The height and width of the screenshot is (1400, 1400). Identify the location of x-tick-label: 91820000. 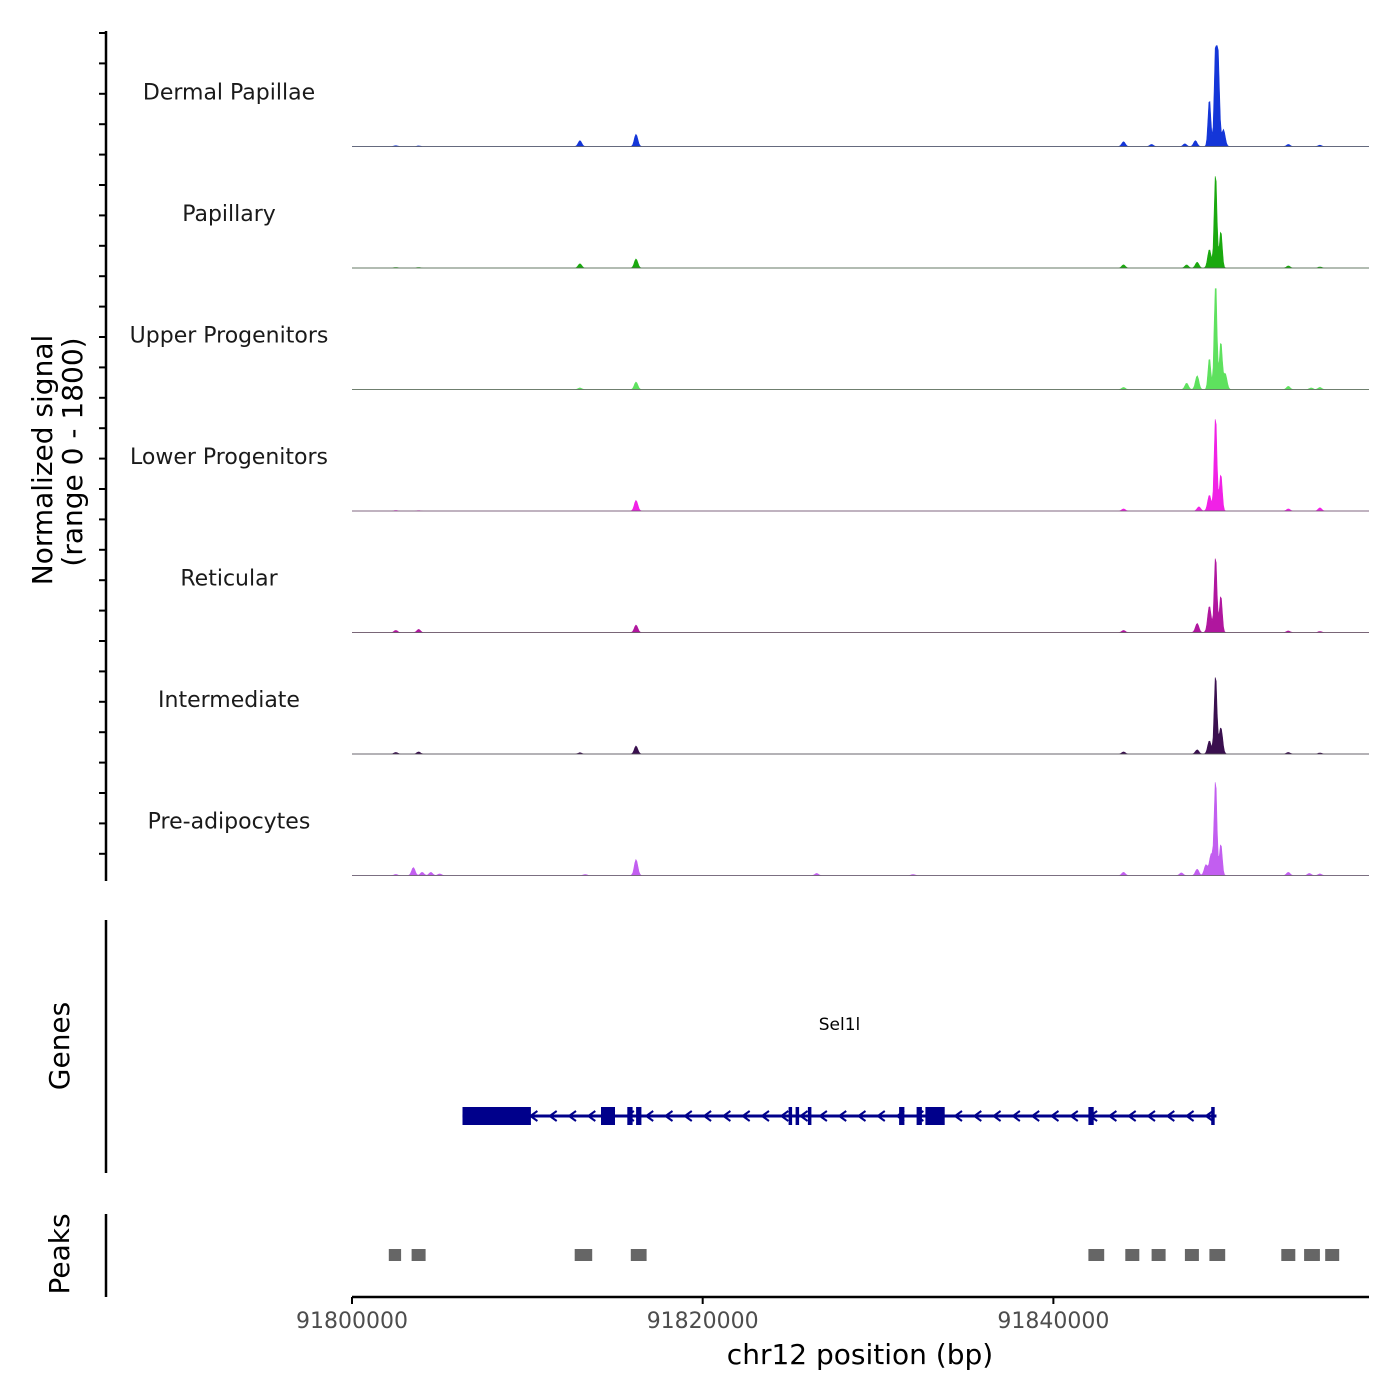
(703, 1321).